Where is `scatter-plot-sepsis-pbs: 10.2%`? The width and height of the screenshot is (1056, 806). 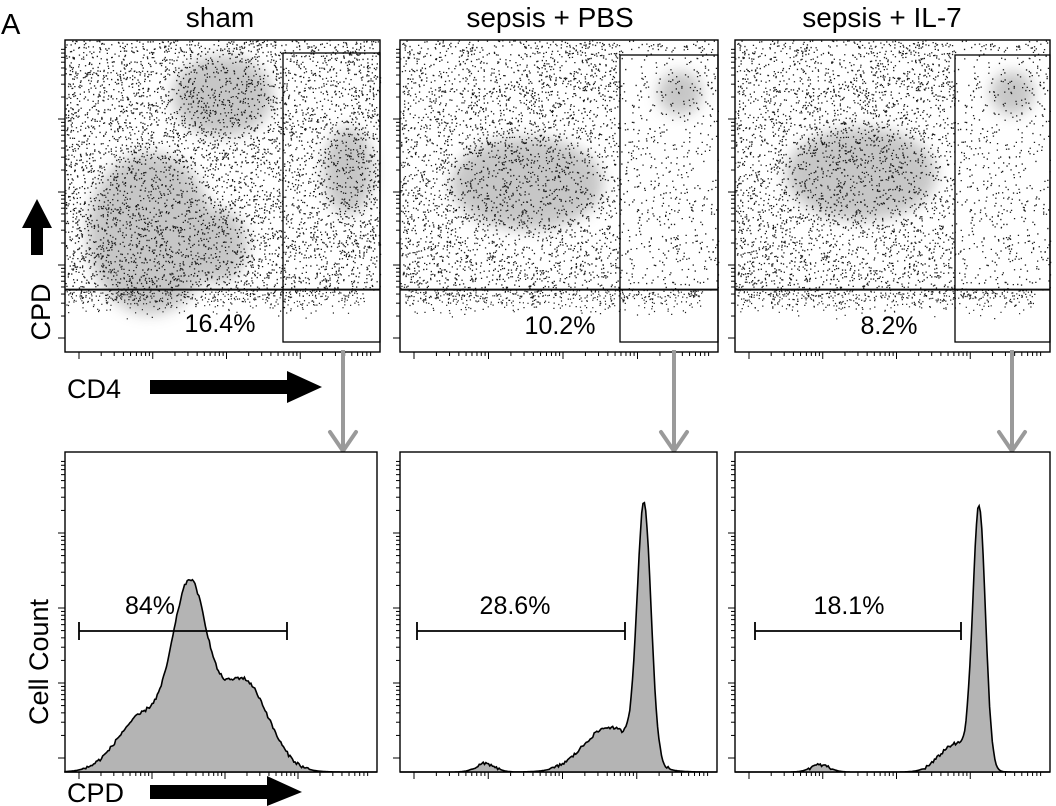 scatter-plot-sepsis-pbs: 10.2% is located at coordinates (556, 199).